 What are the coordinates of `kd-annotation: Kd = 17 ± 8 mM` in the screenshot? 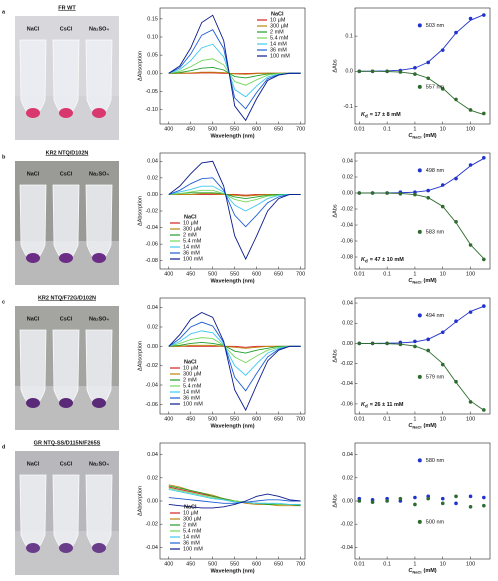 It's located at (381, 115).